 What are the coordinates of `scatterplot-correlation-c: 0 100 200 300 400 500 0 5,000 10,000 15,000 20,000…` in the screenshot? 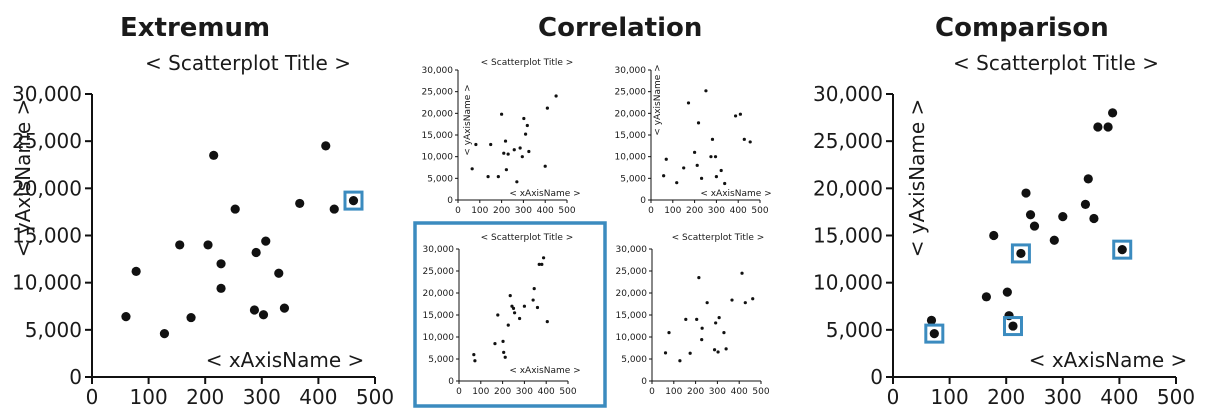 It's located at (502, 315).